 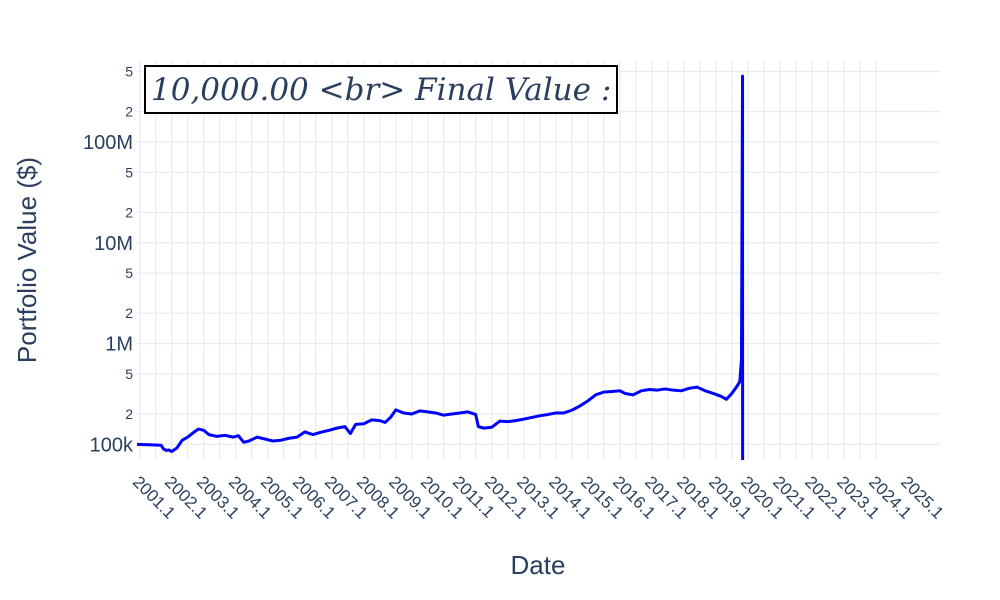 What do you see at coordinates (119, 345) in the screenshot?
I see `y-tick-label: 1M` at bounding box center [119, 345].